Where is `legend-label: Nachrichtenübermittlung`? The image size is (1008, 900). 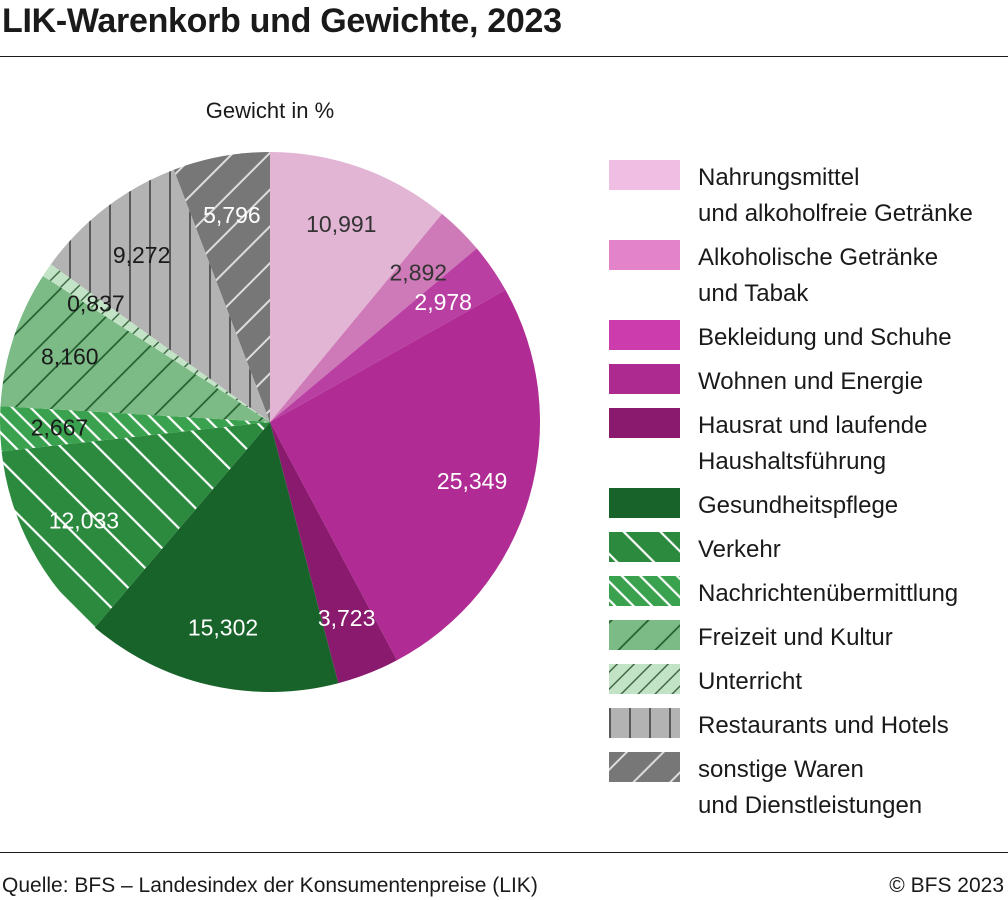
legend-label: Nachrichtenübermittlung is located at coordinates (828, 593).